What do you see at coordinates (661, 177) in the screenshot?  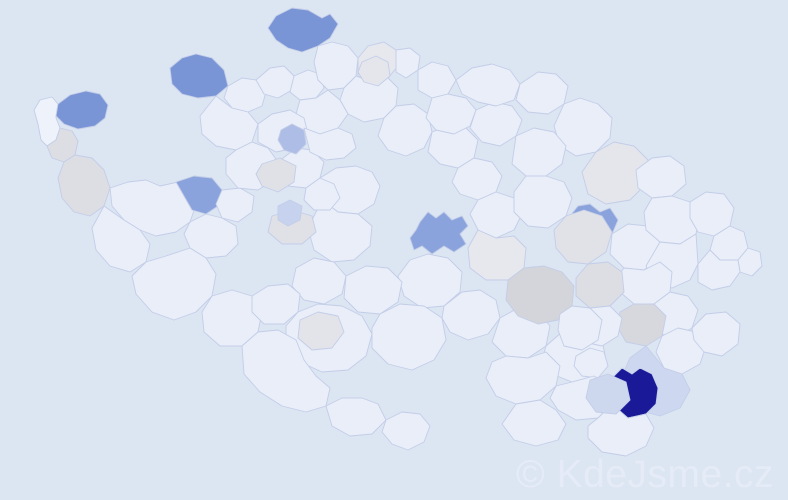 I see `district-jesenik` at bounding box center [661, 177].